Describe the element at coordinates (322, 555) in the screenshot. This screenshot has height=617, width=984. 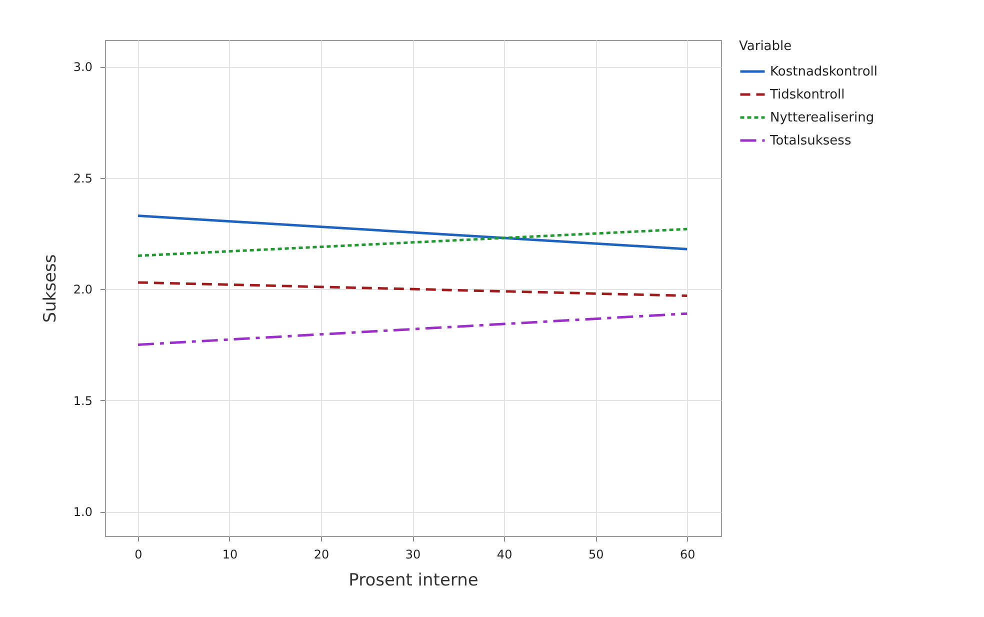
I see `x-tick-label: 20` at that location.